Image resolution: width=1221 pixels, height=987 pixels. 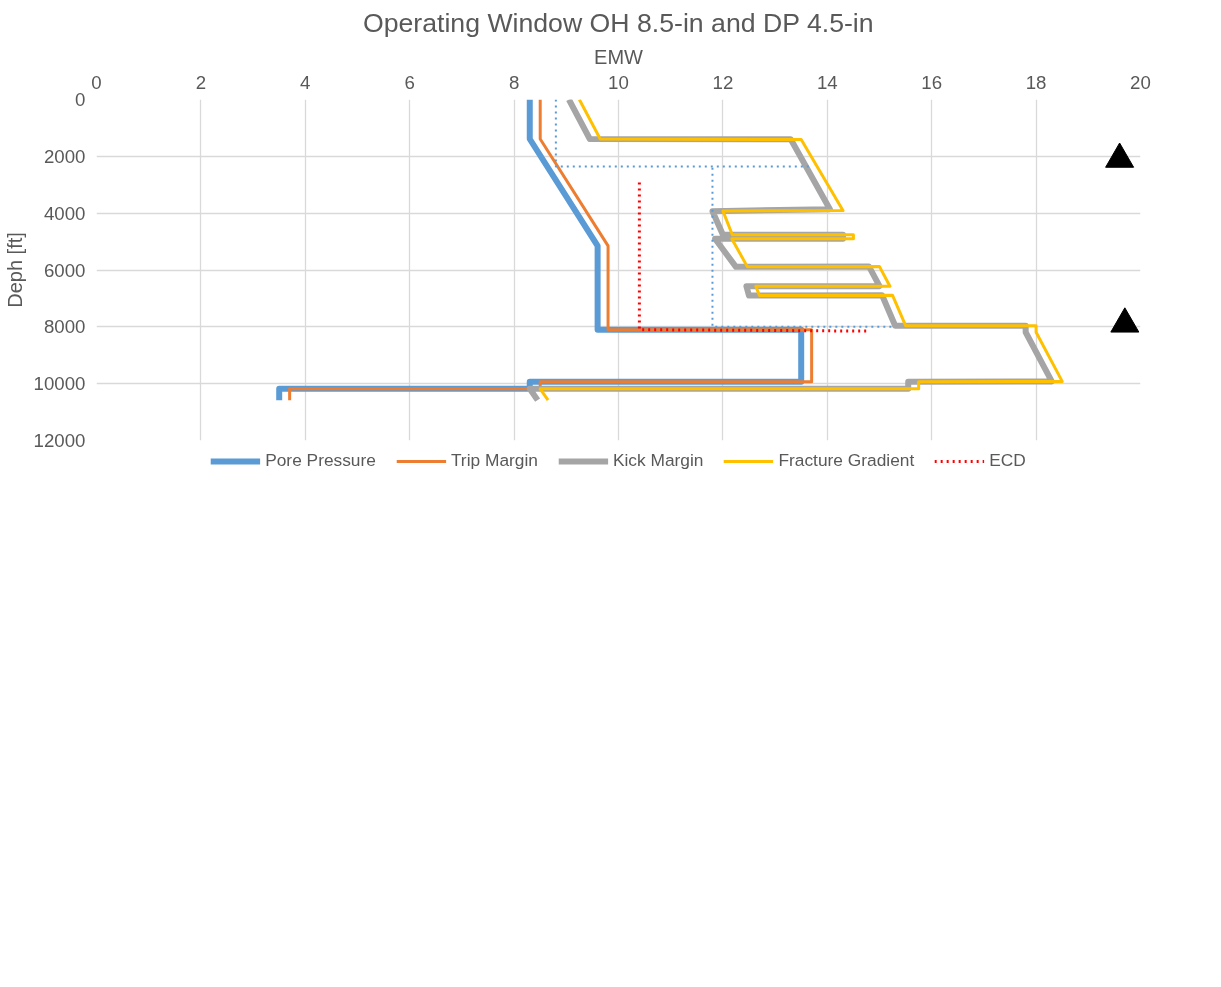 What do you see at coordinates (65, 213) in the screenshot?
I see `y-tick-label: 4000` at bounding box center [65, 213].